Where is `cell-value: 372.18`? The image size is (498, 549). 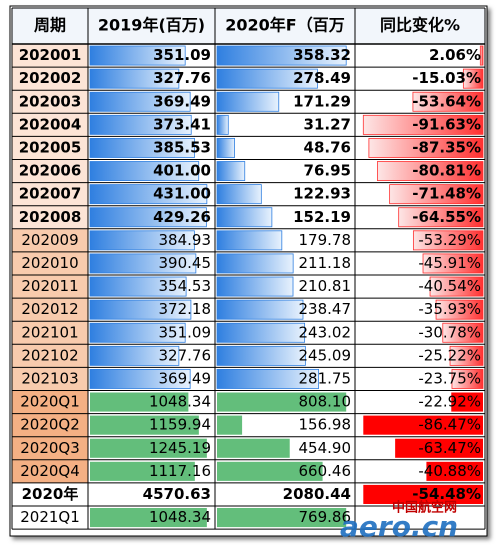 cell-value: 372.18 is located at coordinates (185, 309).